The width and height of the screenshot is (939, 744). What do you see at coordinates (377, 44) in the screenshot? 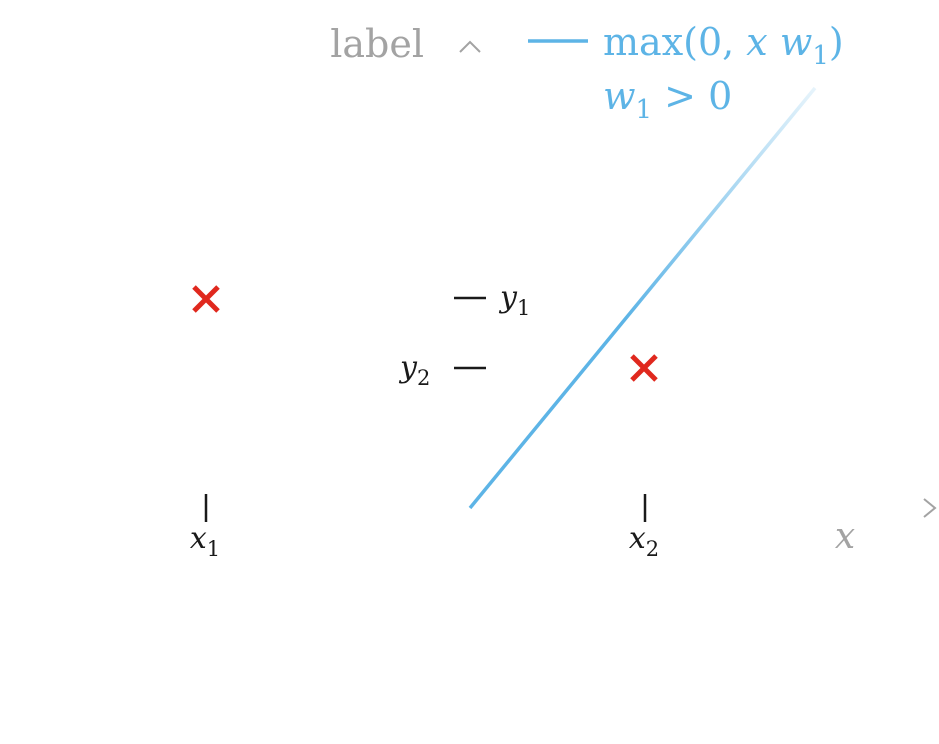
I see `y-axis-label: label` at bounding box center [377, 44].